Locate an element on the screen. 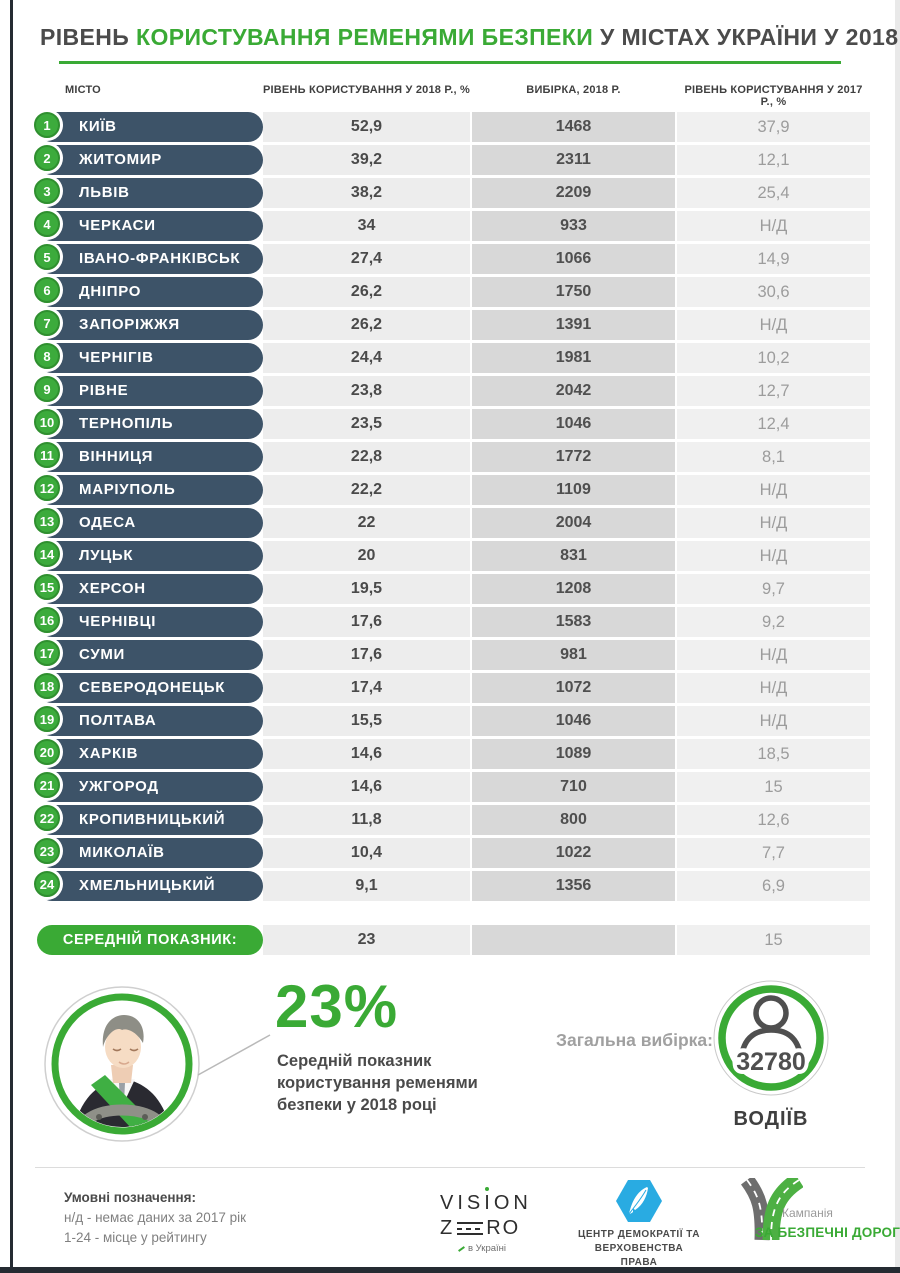 The width and height of the screenshot is (900, 1273). rank-badge: 24 is located at coordinates (47, 884).